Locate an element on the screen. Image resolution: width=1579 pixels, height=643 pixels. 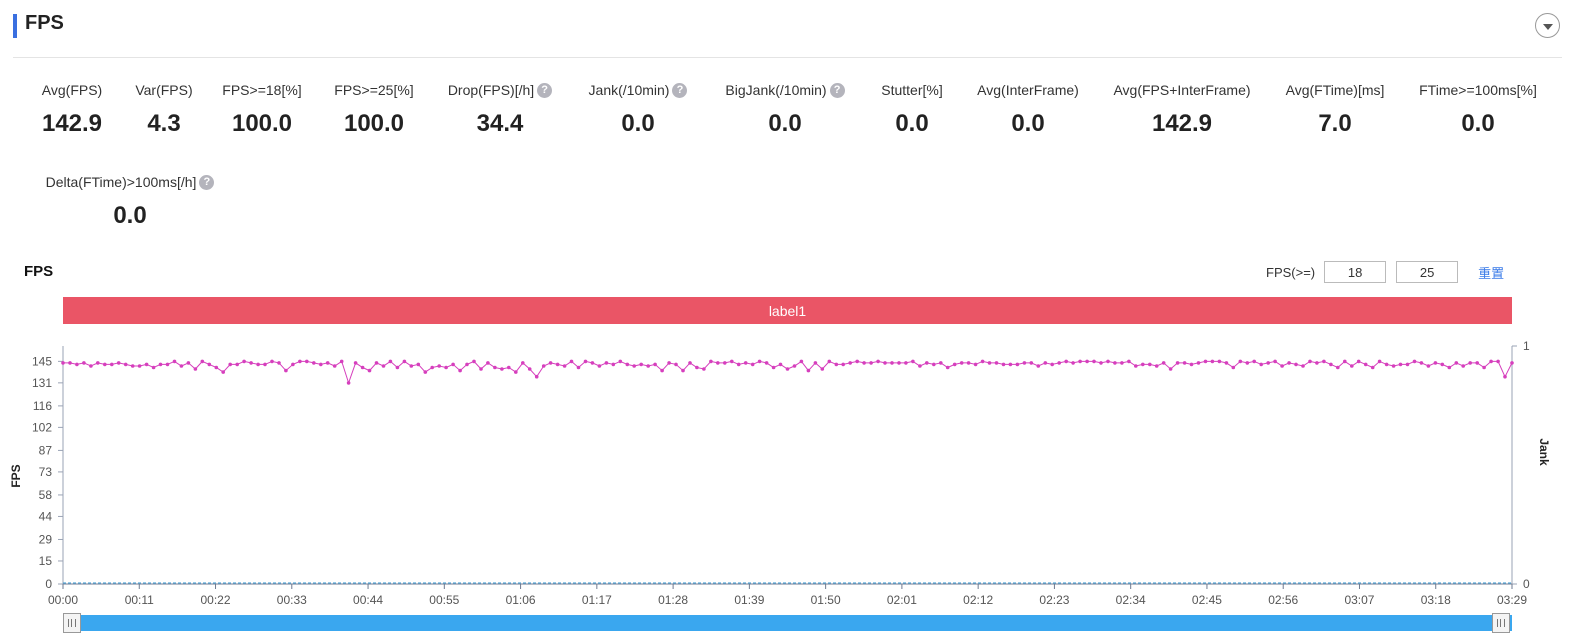
x-tick-label: 02:01 is located at coordinates (902, 600).